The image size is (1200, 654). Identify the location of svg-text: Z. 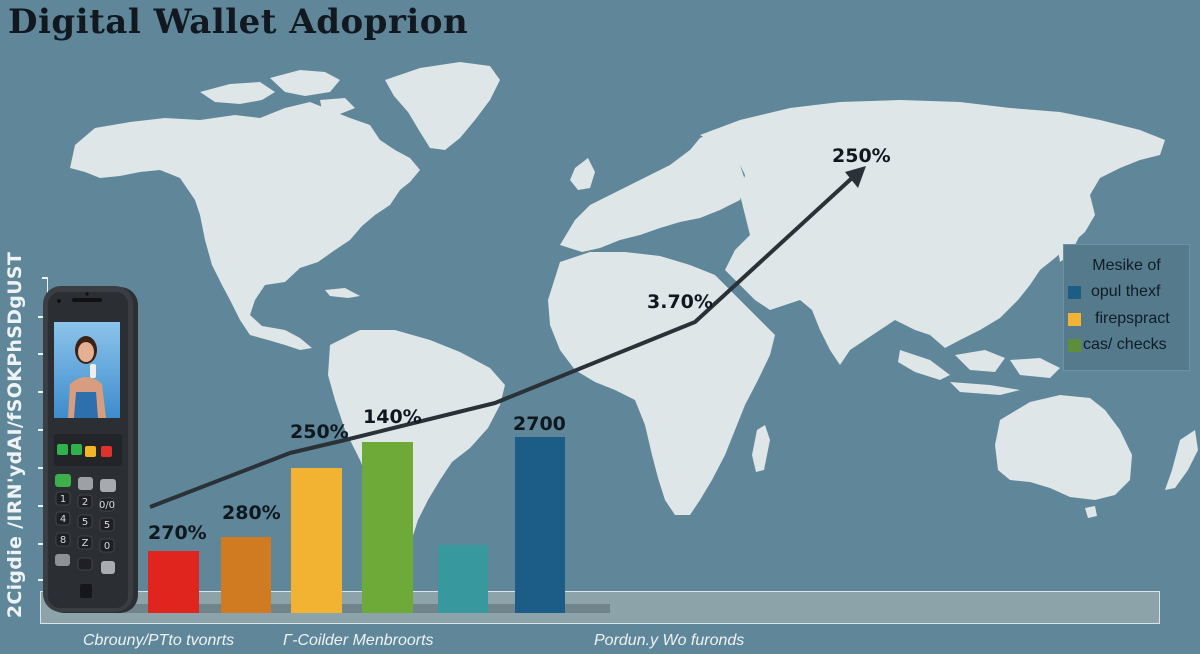
(85, 543).